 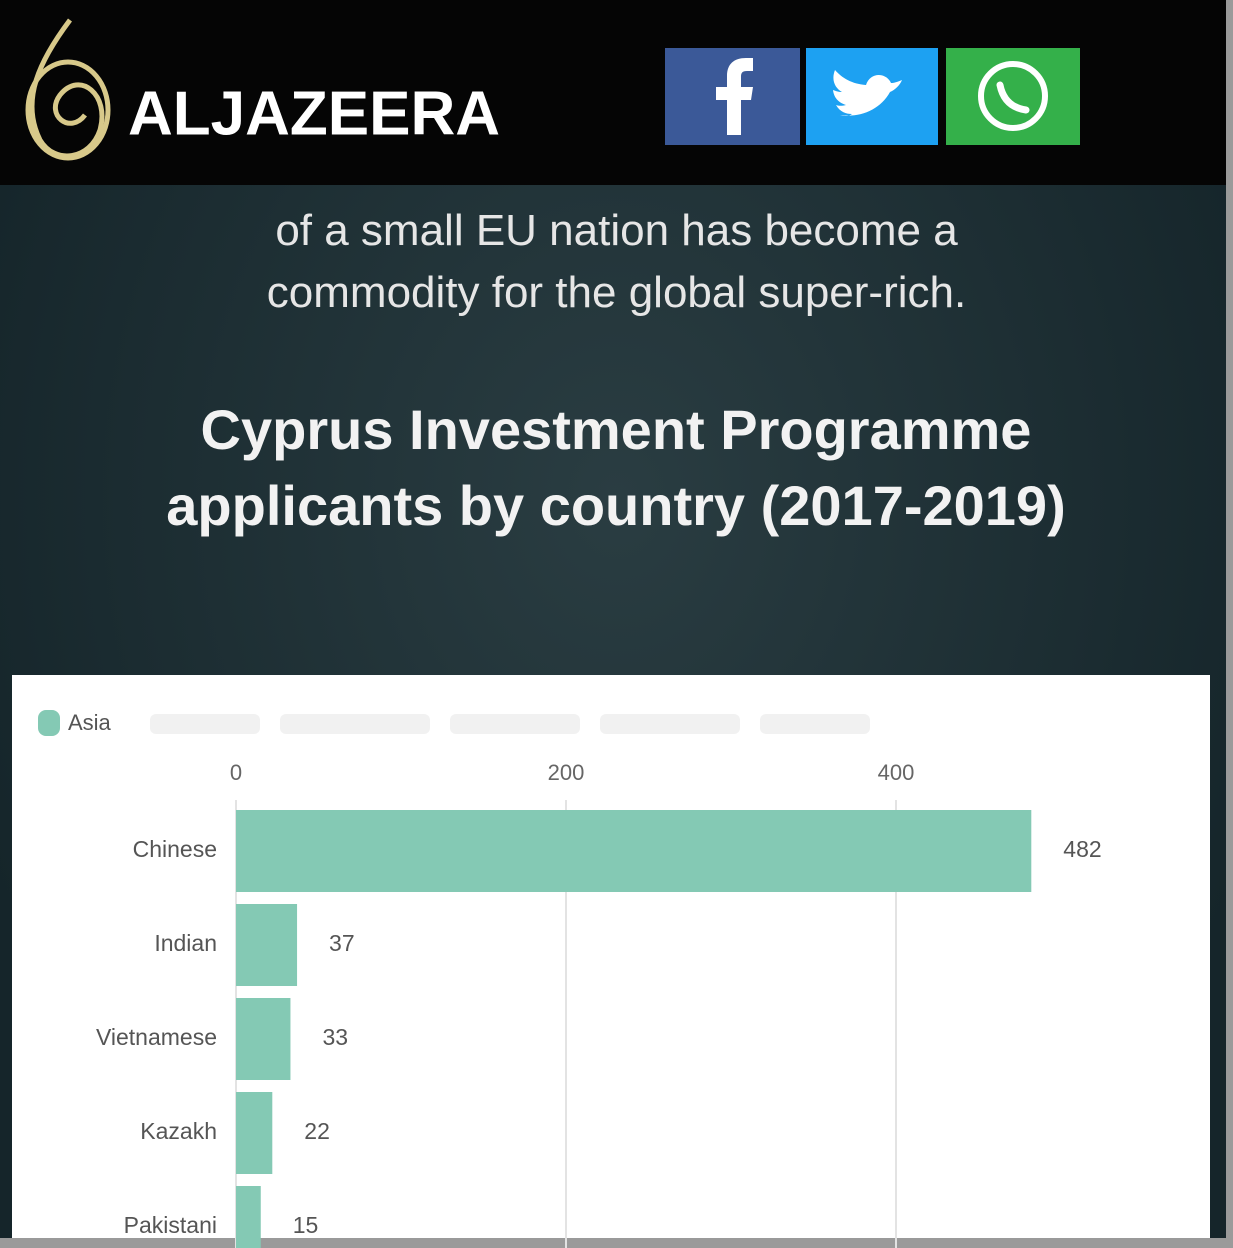 What do you see at coordinates (616, 230) in the screenshot?
I see `intro-line: of a small EU nation has become a` at bounding box center [616, 230].